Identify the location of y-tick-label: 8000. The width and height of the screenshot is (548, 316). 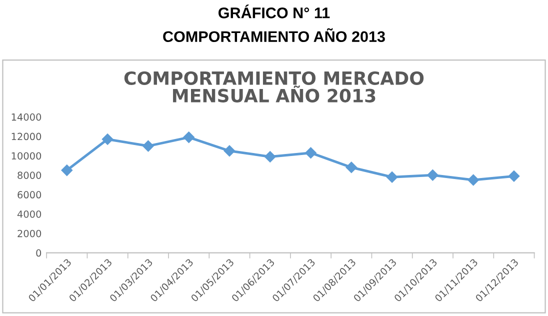
(30, 175).